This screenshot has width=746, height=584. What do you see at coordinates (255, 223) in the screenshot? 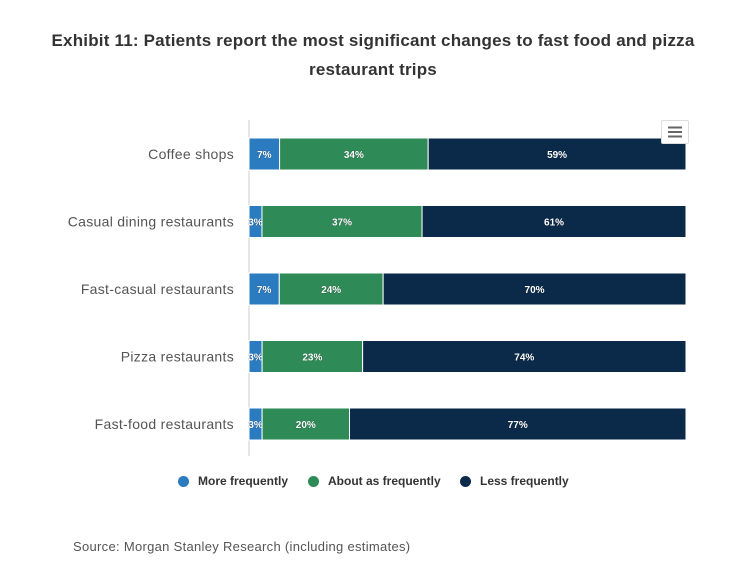
I see `data-label-casual-dining-restaurants-more-frequently: 3%` at bounding box center [255, 223].